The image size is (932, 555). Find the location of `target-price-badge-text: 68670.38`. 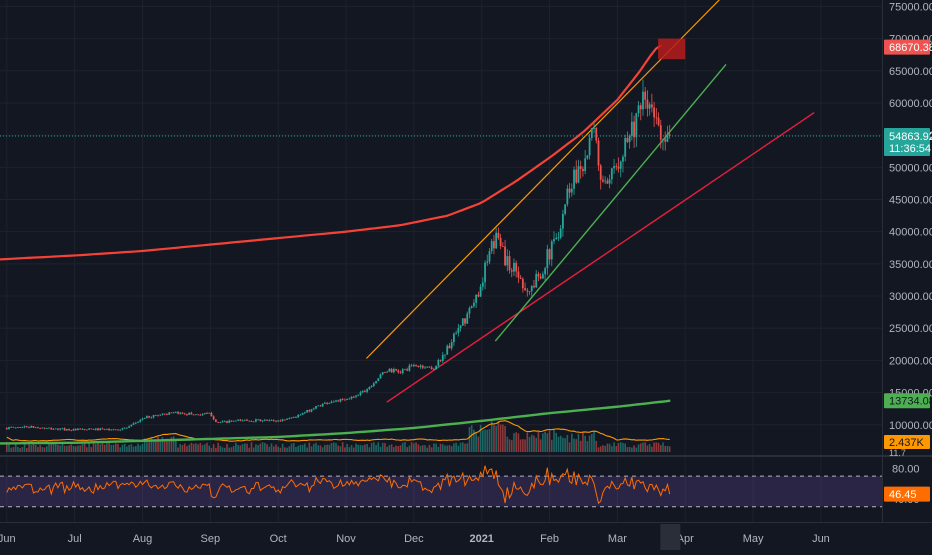

target-price-badge-text: 68670.38 is located at coordinates (910, 48).